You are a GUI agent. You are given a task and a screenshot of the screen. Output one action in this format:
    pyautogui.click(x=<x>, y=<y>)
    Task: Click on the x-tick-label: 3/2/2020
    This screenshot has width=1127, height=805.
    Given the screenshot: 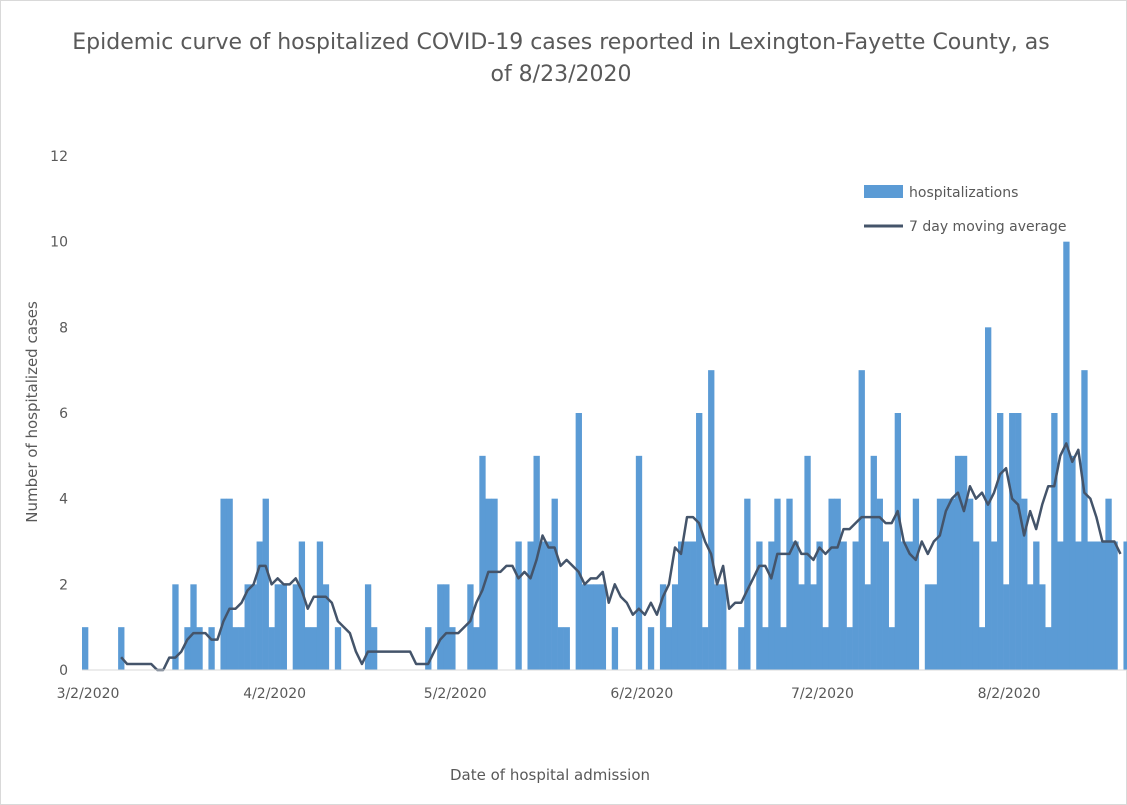 What is the action you would take?
    pyautogui.click(x=88, y=694)
    